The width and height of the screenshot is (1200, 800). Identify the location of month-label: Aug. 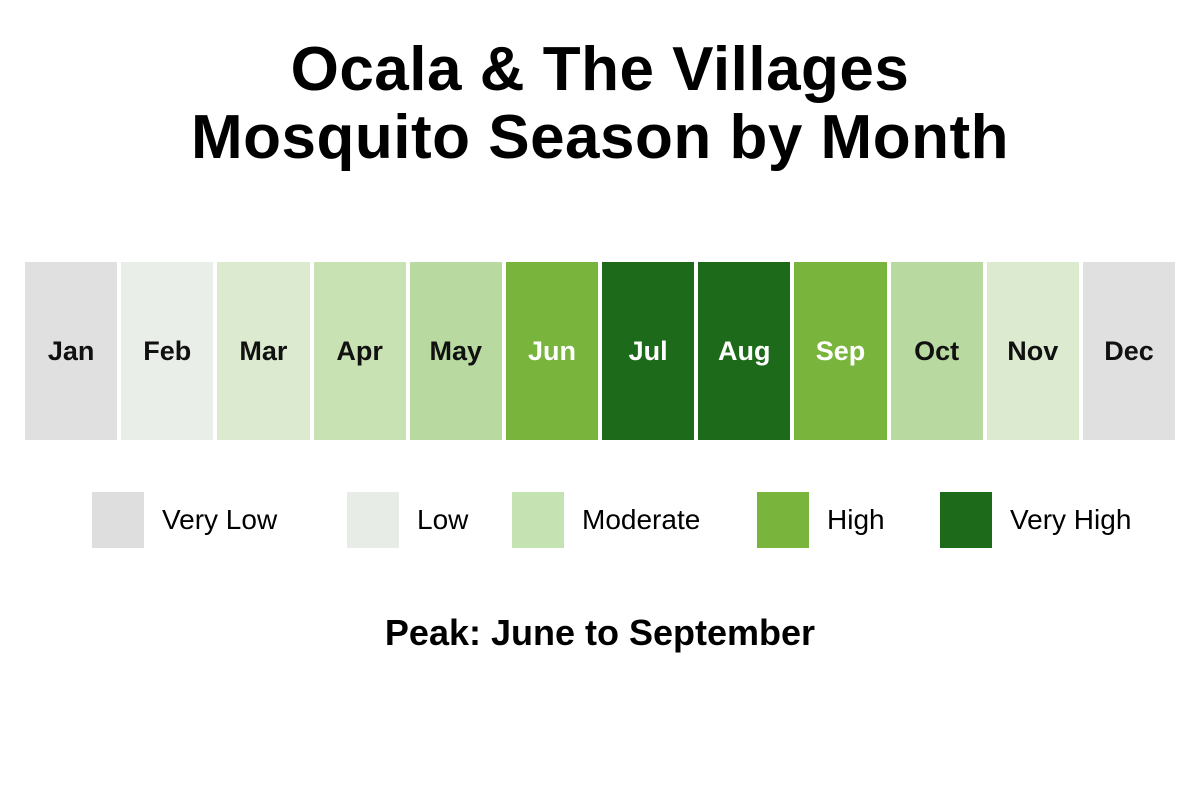
(744, 350).